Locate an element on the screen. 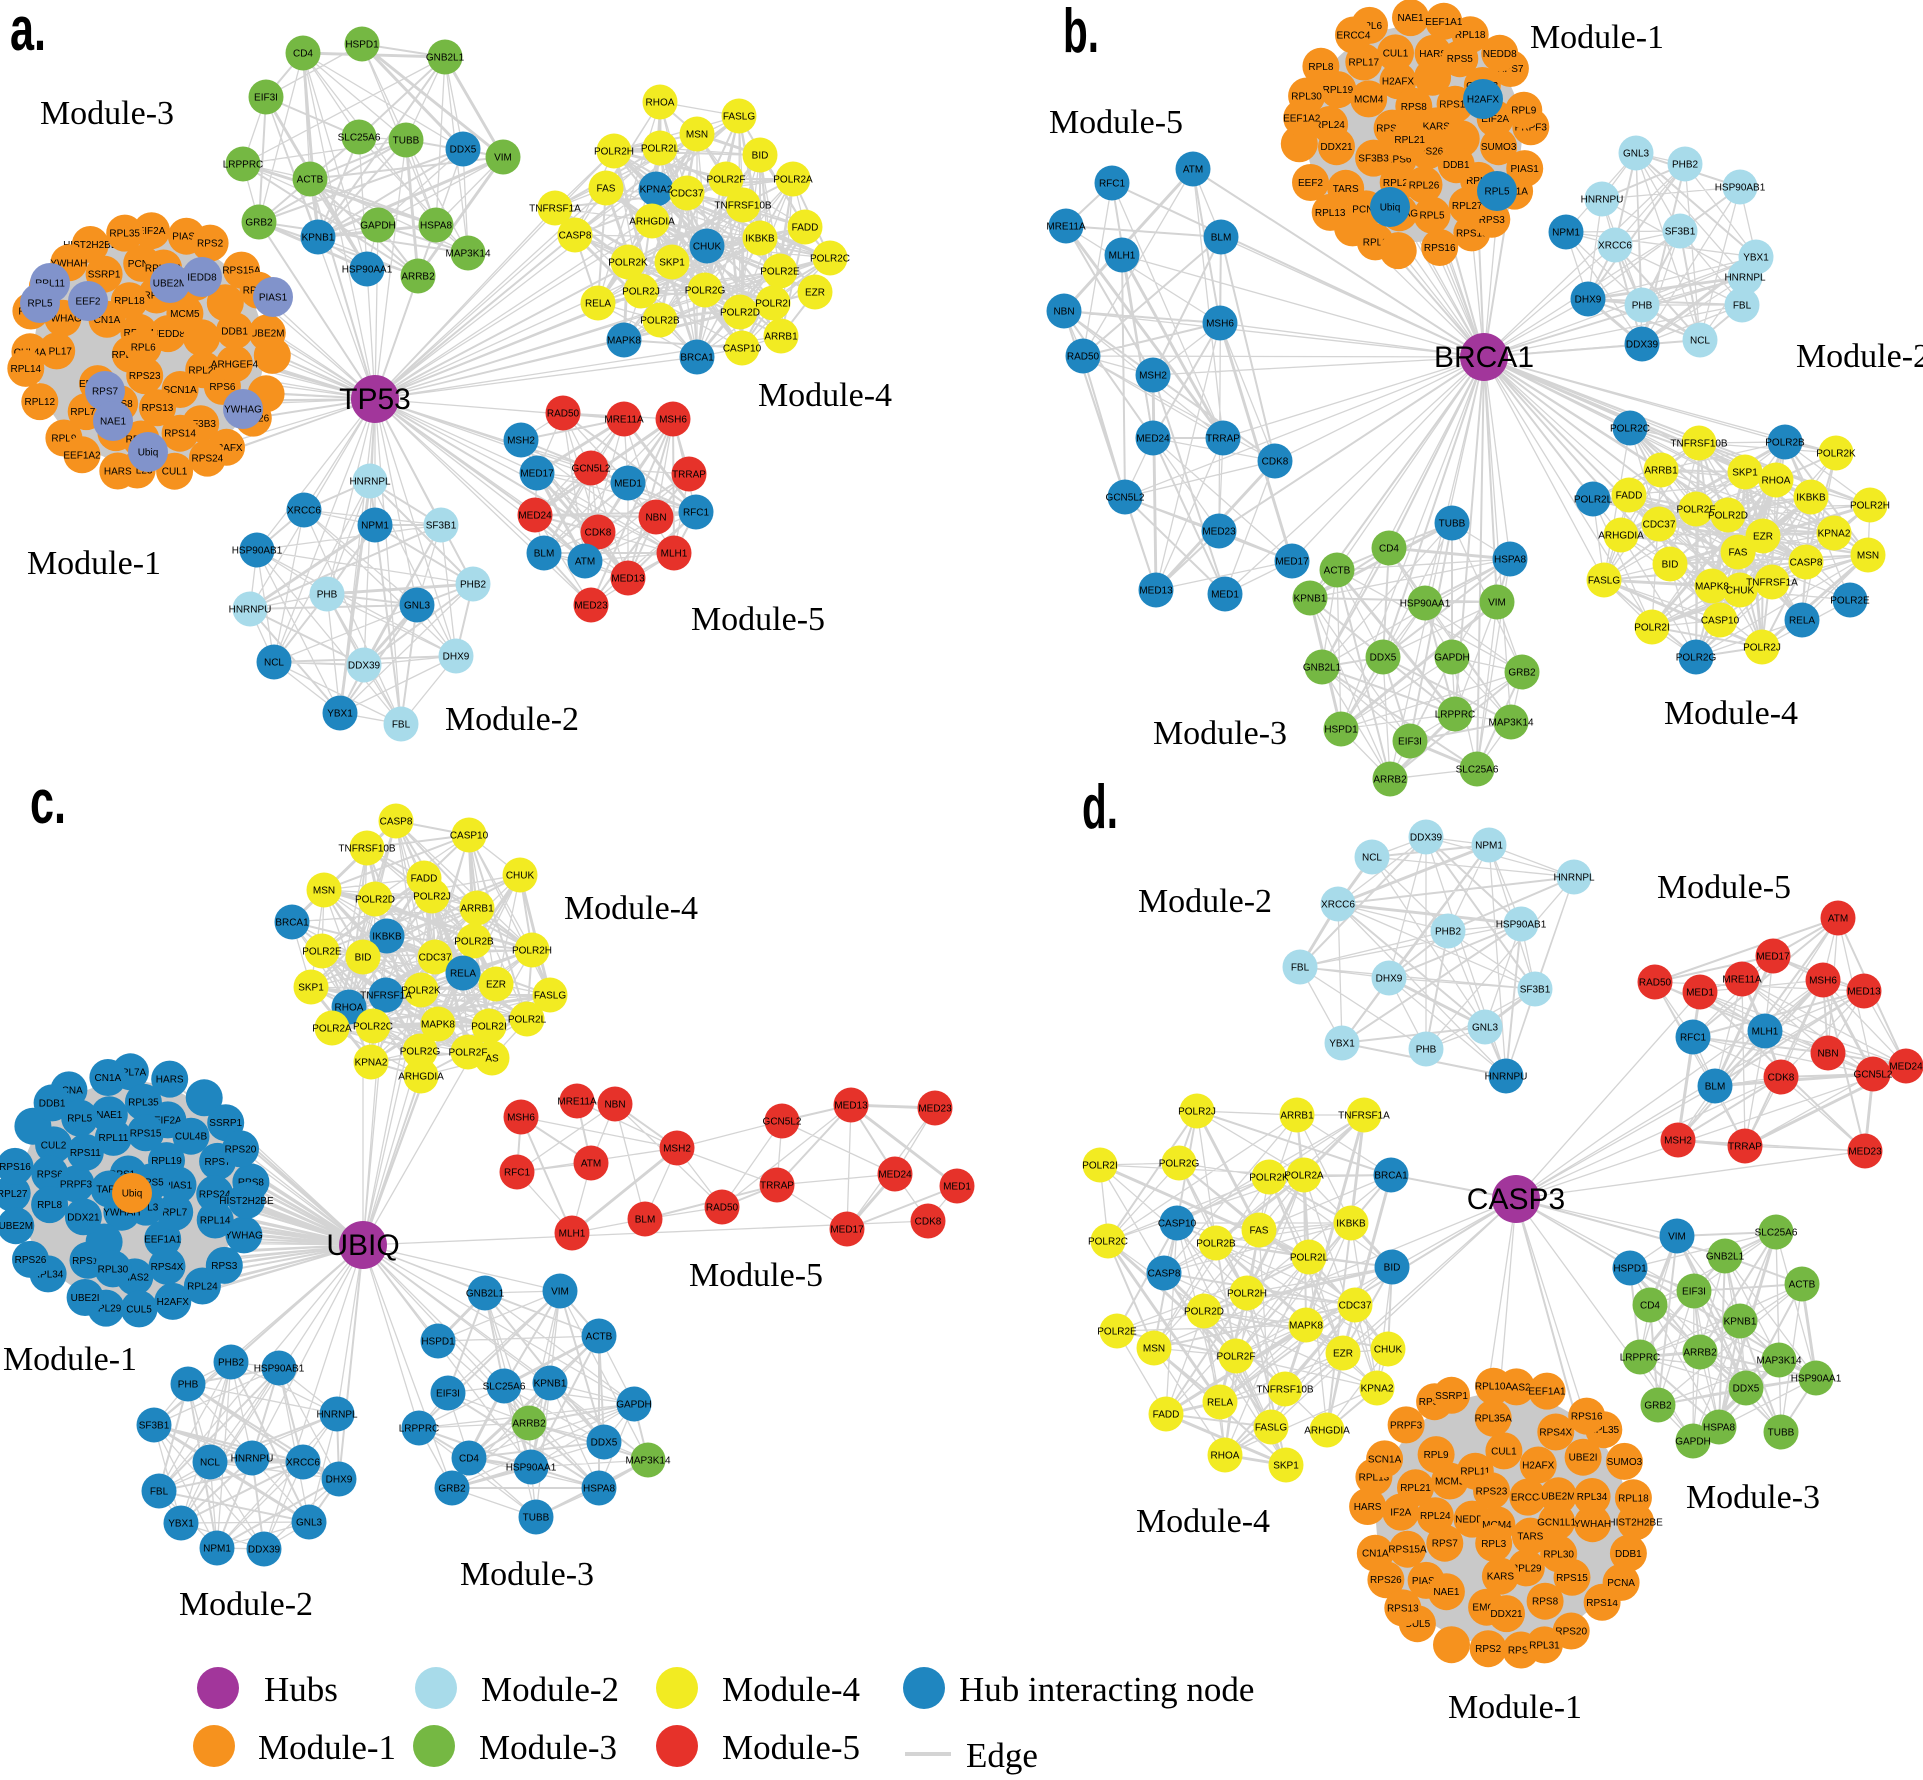 The image size is (1923, 1780). svg-text: RPL18 is located at coordinates (1633, 1498).